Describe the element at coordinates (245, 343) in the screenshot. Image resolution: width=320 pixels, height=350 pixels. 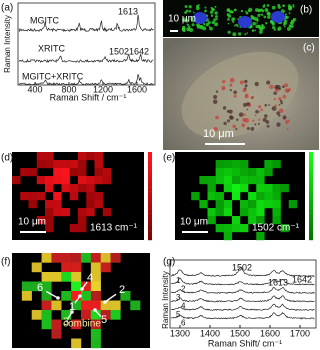
I see `x-axis-label: Raman Shift/ cm⁻¹` at that location.